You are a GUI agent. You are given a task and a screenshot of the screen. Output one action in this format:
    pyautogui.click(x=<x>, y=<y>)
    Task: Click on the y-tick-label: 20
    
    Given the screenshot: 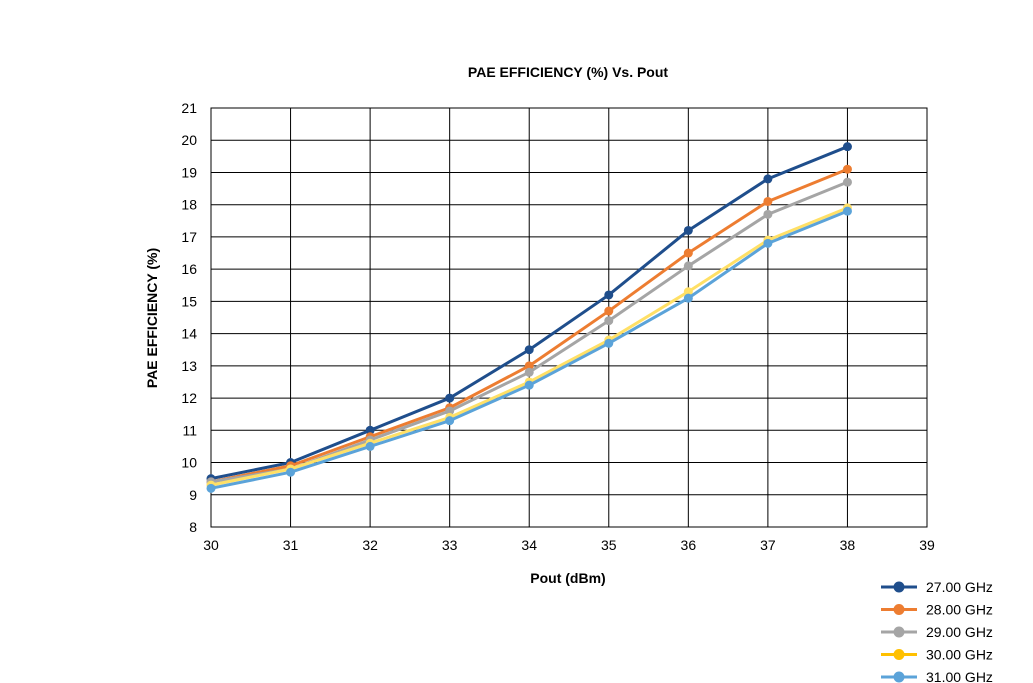 What is the action you would take?
    pyautogui.click(x=189, y=140)
    